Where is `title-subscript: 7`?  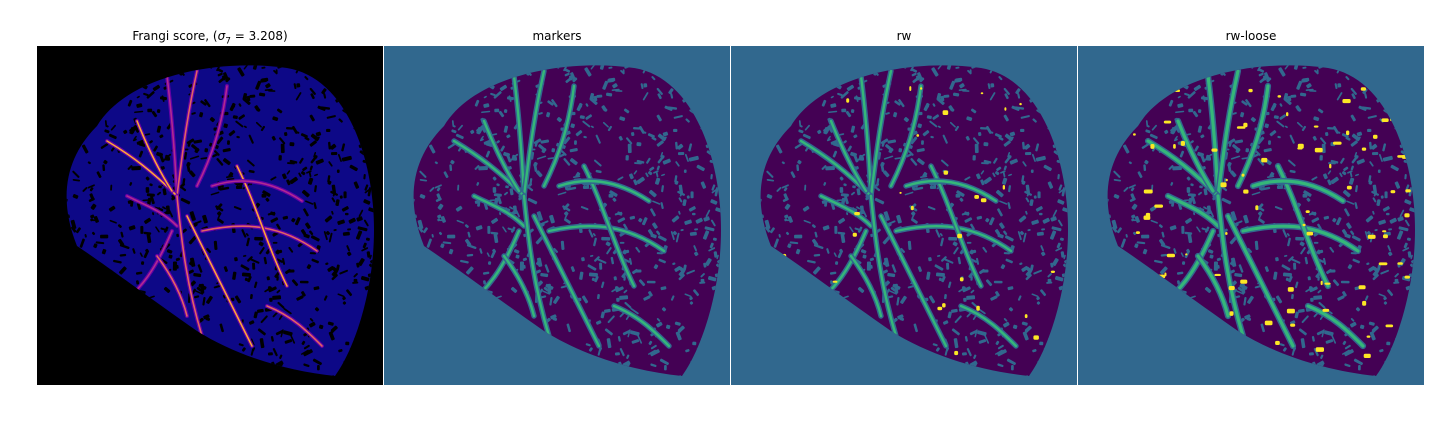 title-subscript: 7 is located at coordinates (228, 41).